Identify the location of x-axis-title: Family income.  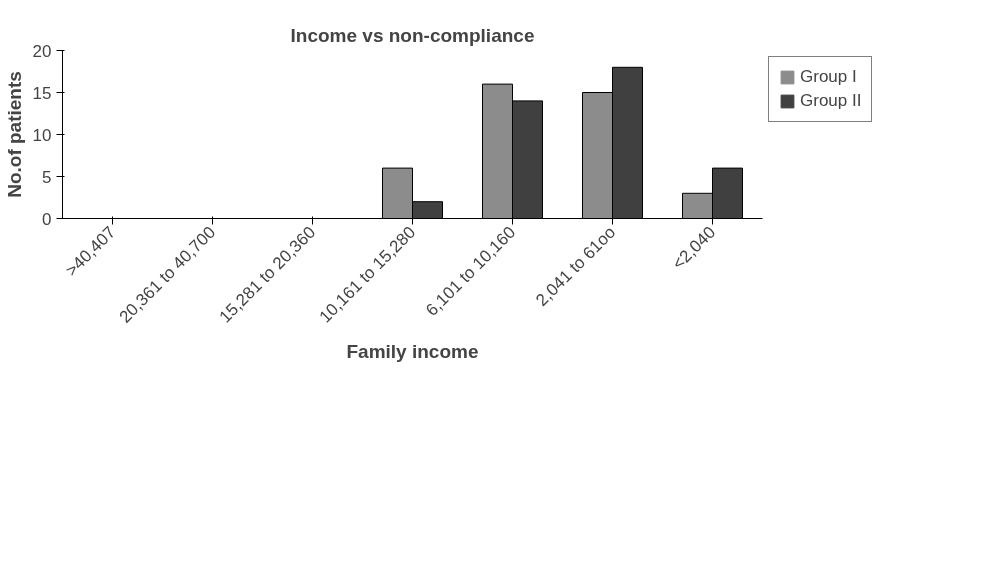
(412, 352).